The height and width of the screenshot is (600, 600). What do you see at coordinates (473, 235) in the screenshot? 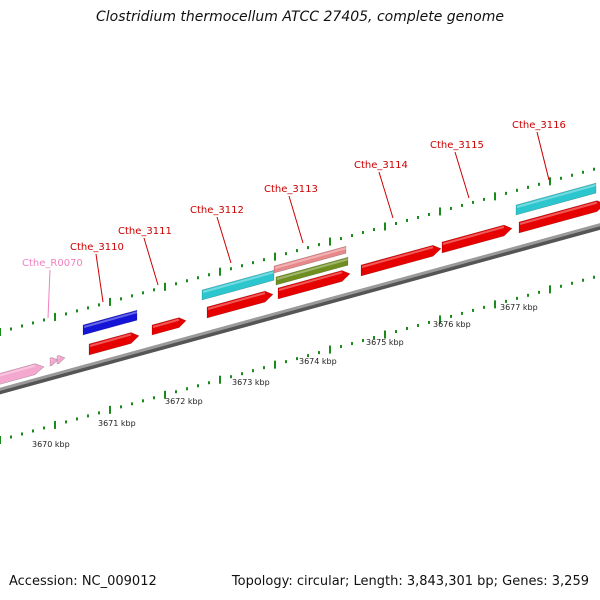
I see `cds-cthe-3115-shine` at bounding box center [473, 235].